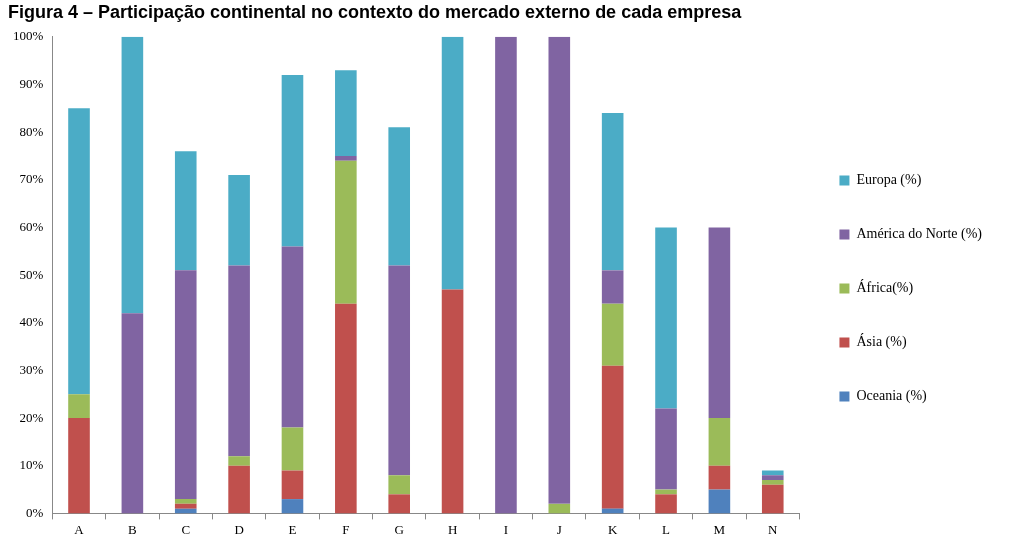  Describe the element at coordinates (31, 465) in the screenshot. I see `y-tick-label: 10%` at that location.